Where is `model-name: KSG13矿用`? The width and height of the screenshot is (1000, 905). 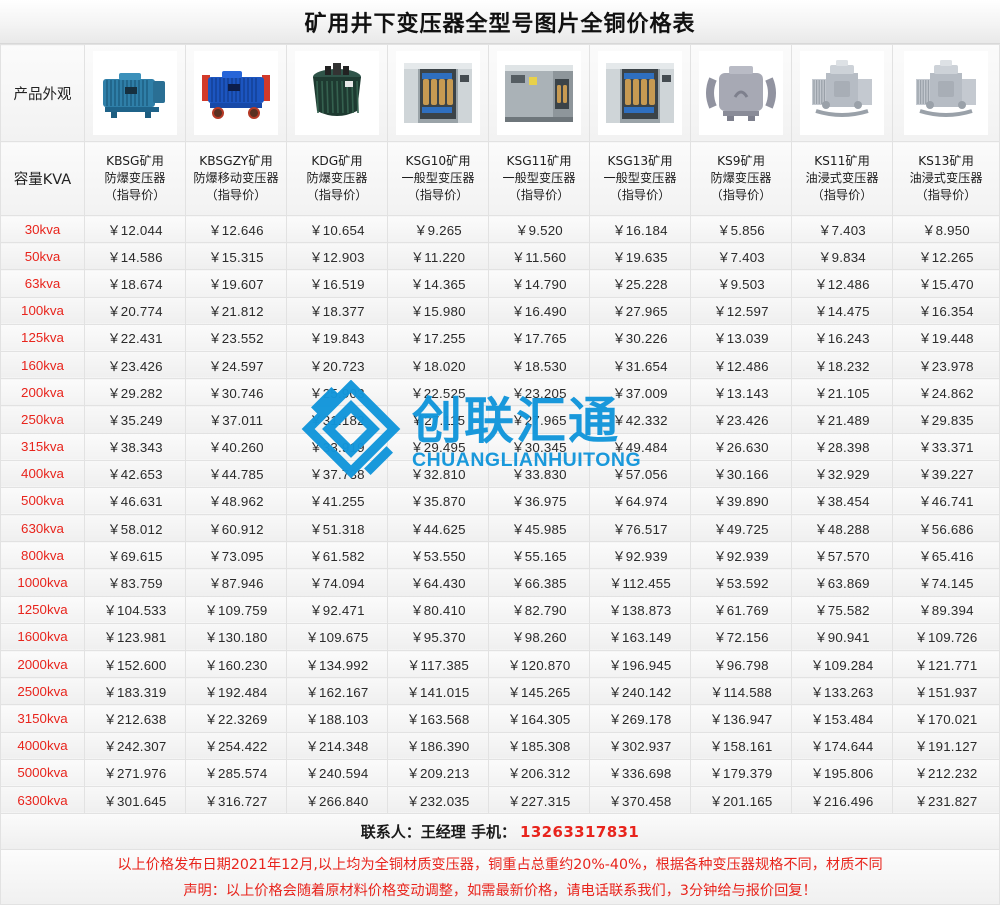 model-name: KSG13矿用 is located at coordinates (640, 161).